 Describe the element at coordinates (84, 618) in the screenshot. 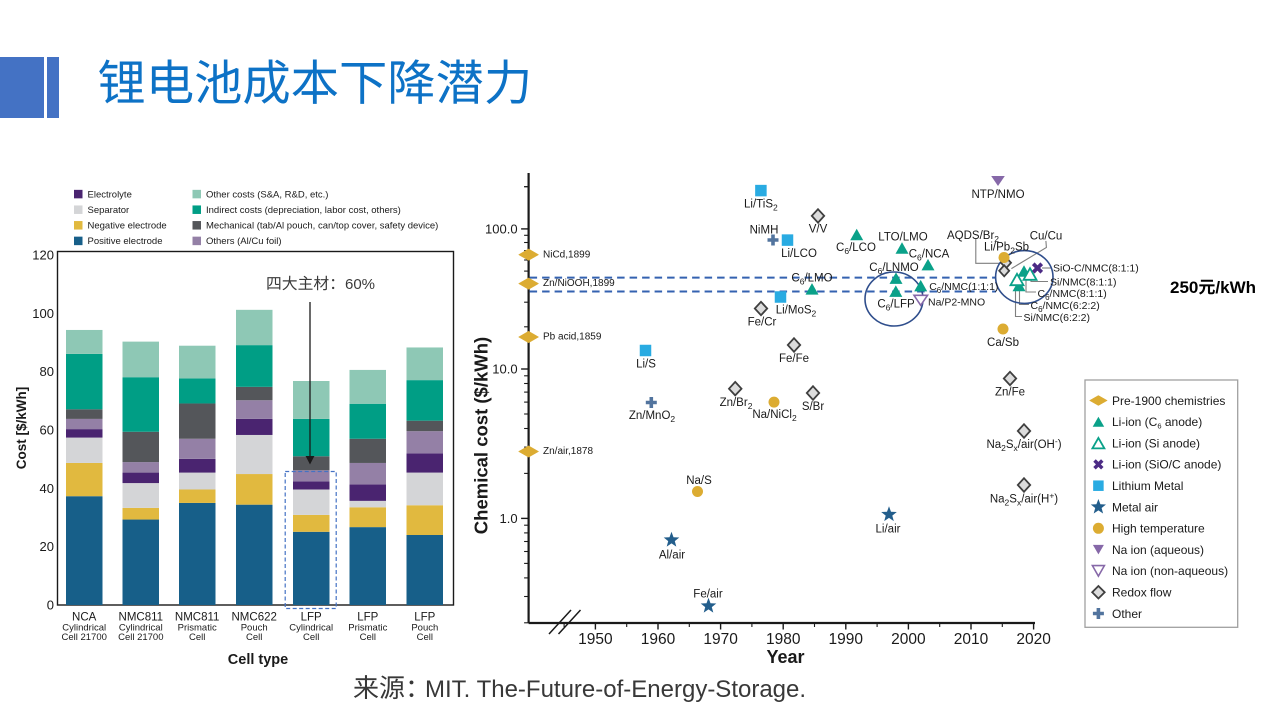

I see `svg-text: NCA` at that location.